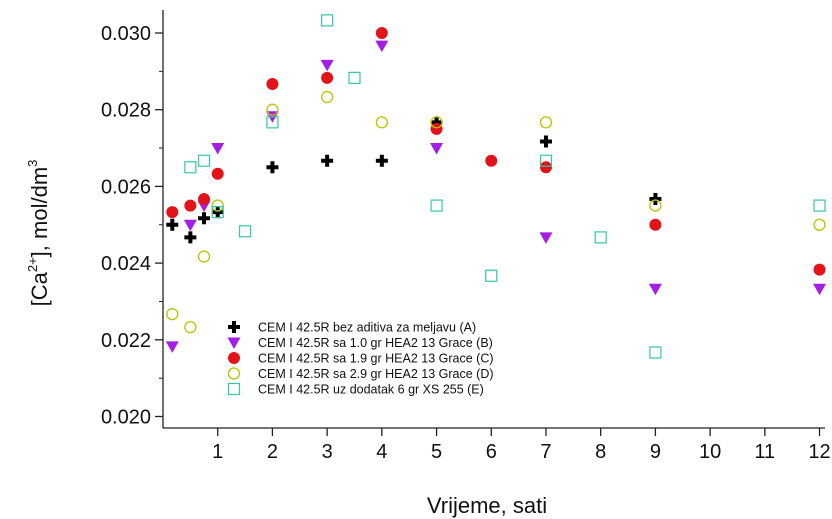  What do you see at coordinates (521, 445) in the screenshot?
I see `x-axis-ticks: 1 2 3 4 5 6 7 8 9 10 11 12` at bounding box center [521, 445].